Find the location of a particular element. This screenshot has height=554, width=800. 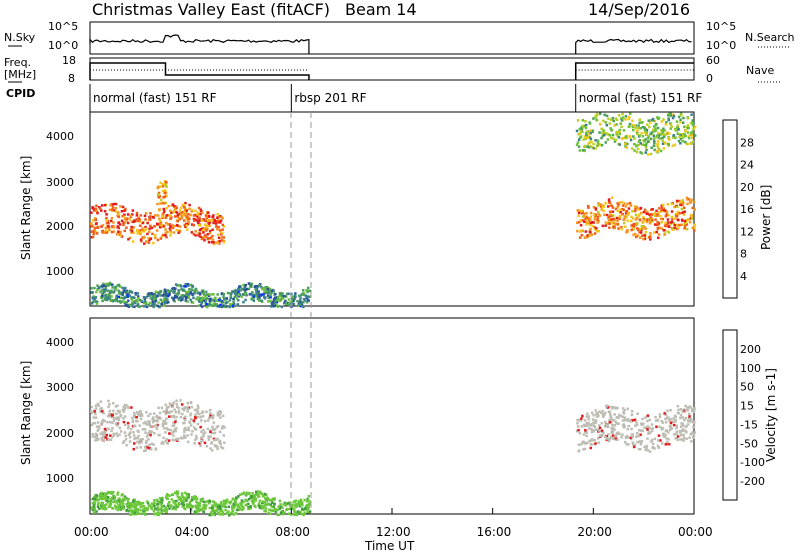

power-ytick-2000: 2000 is located at coordinates (60, 226).